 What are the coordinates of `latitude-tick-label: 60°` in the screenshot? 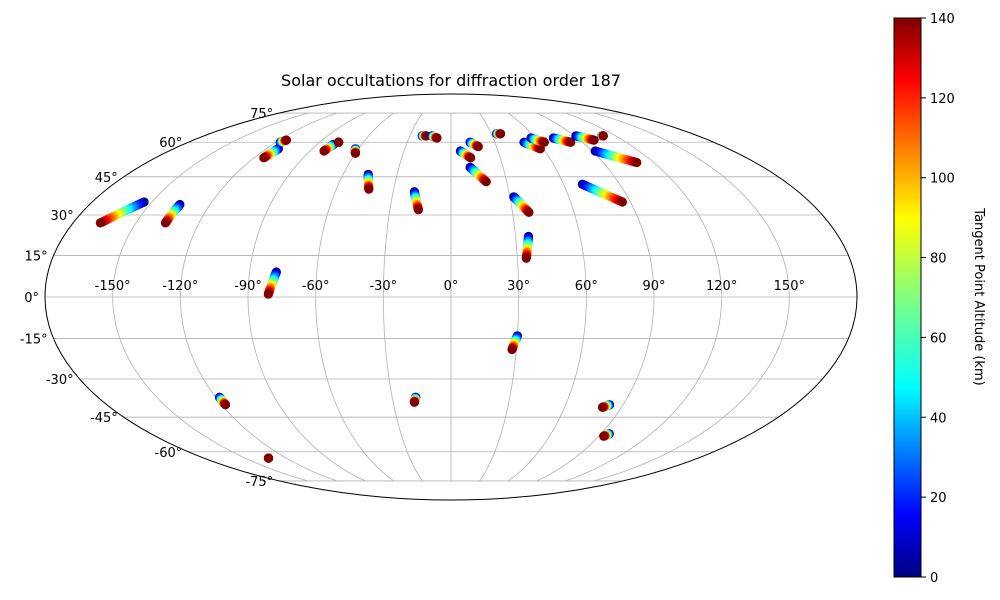 It's located at (170, 143).